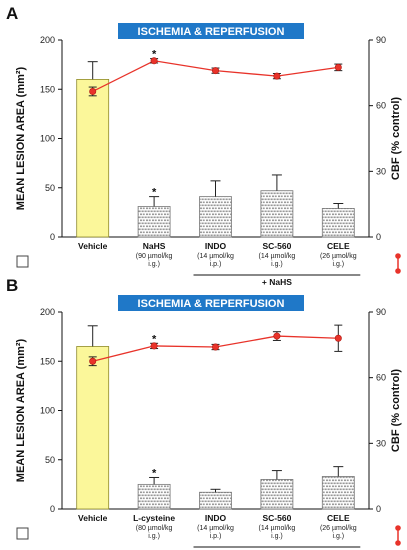 The width and height of the screenshot is (407, 550). I want to click on x-tick-label: NaHS, so click(154, 246).